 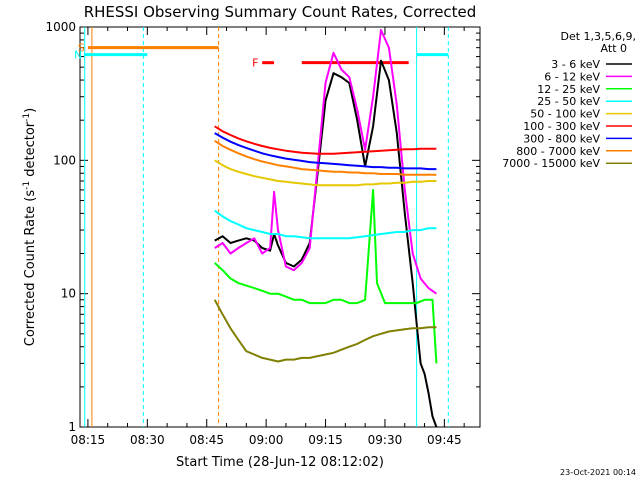 I want to click on legend-header-detectors: Det 1,3,5,6,9,, so click(x=598, y=36).